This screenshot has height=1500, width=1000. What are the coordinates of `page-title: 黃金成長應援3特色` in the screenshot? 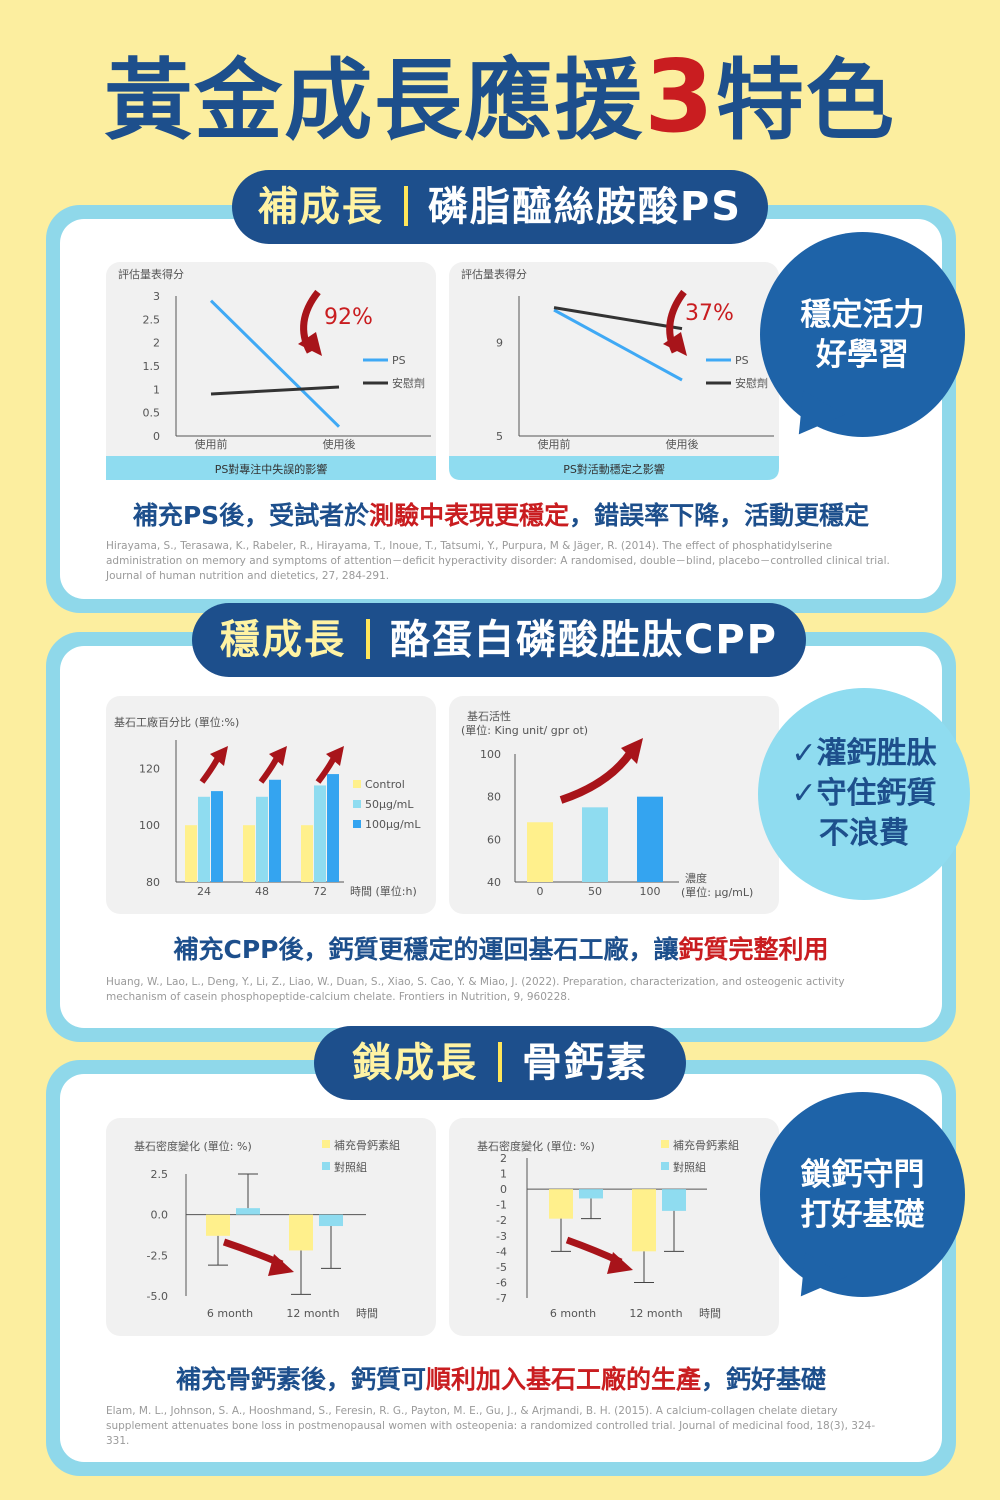 It's located at (500, 96).